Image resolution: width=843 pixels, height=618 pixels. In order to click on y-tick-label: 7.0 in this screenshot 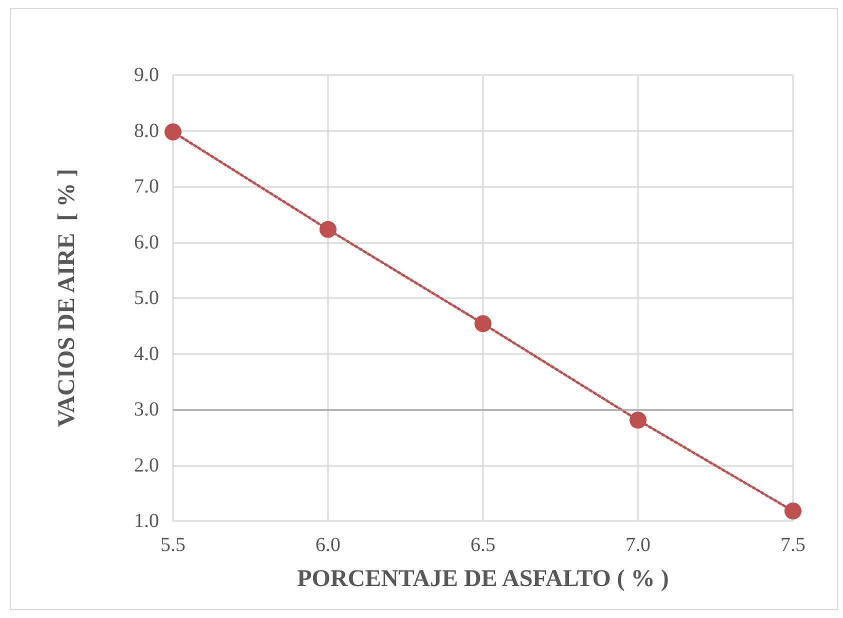, I will do `click(146, 187)`.